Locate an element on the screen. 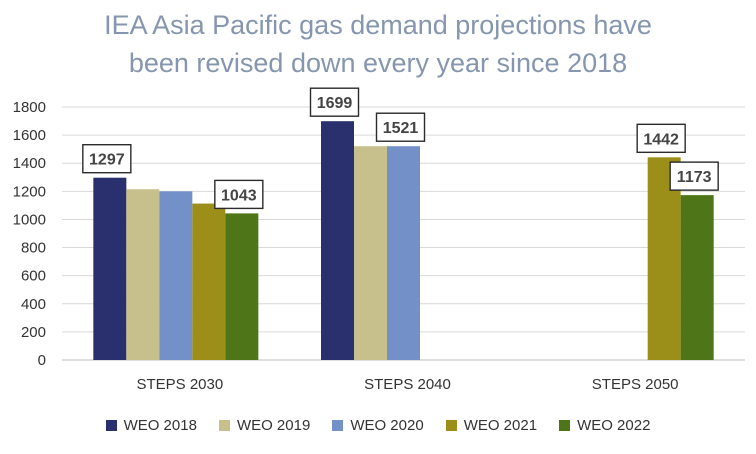  data-label: 1043 is located at coordinates (239, 195).